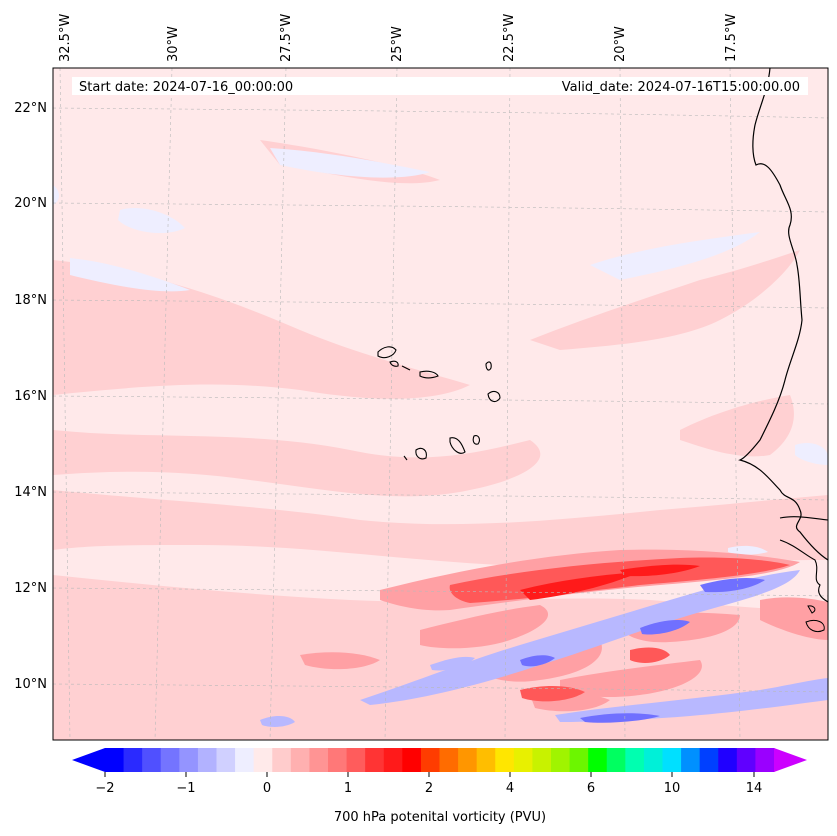 Image resolution: width=837 pixels, height=836 pixels. What do you see at coordinates (65, 38) in the screenshot?
I see `lon-label-32-5w: 32.5°W` at bounding box center [65, 38].